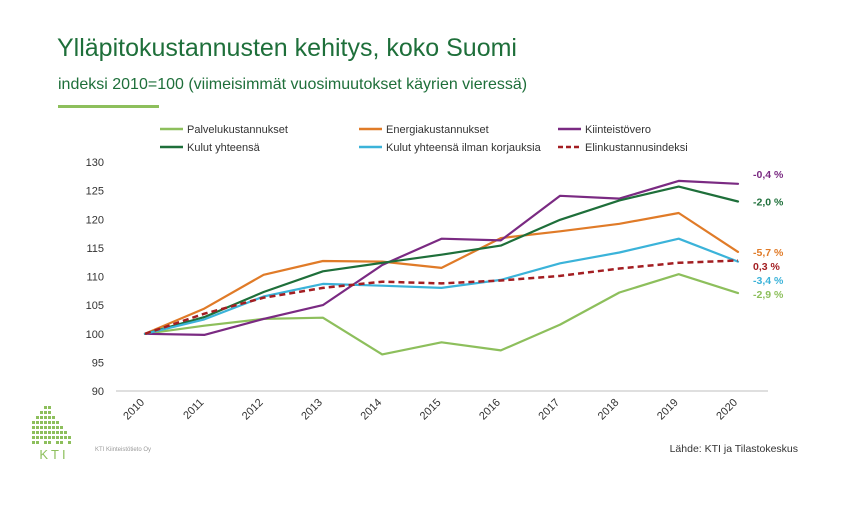 This screenshot has width=846, height=518. I want to click on y-tick-label: 95, so click(98, 363).